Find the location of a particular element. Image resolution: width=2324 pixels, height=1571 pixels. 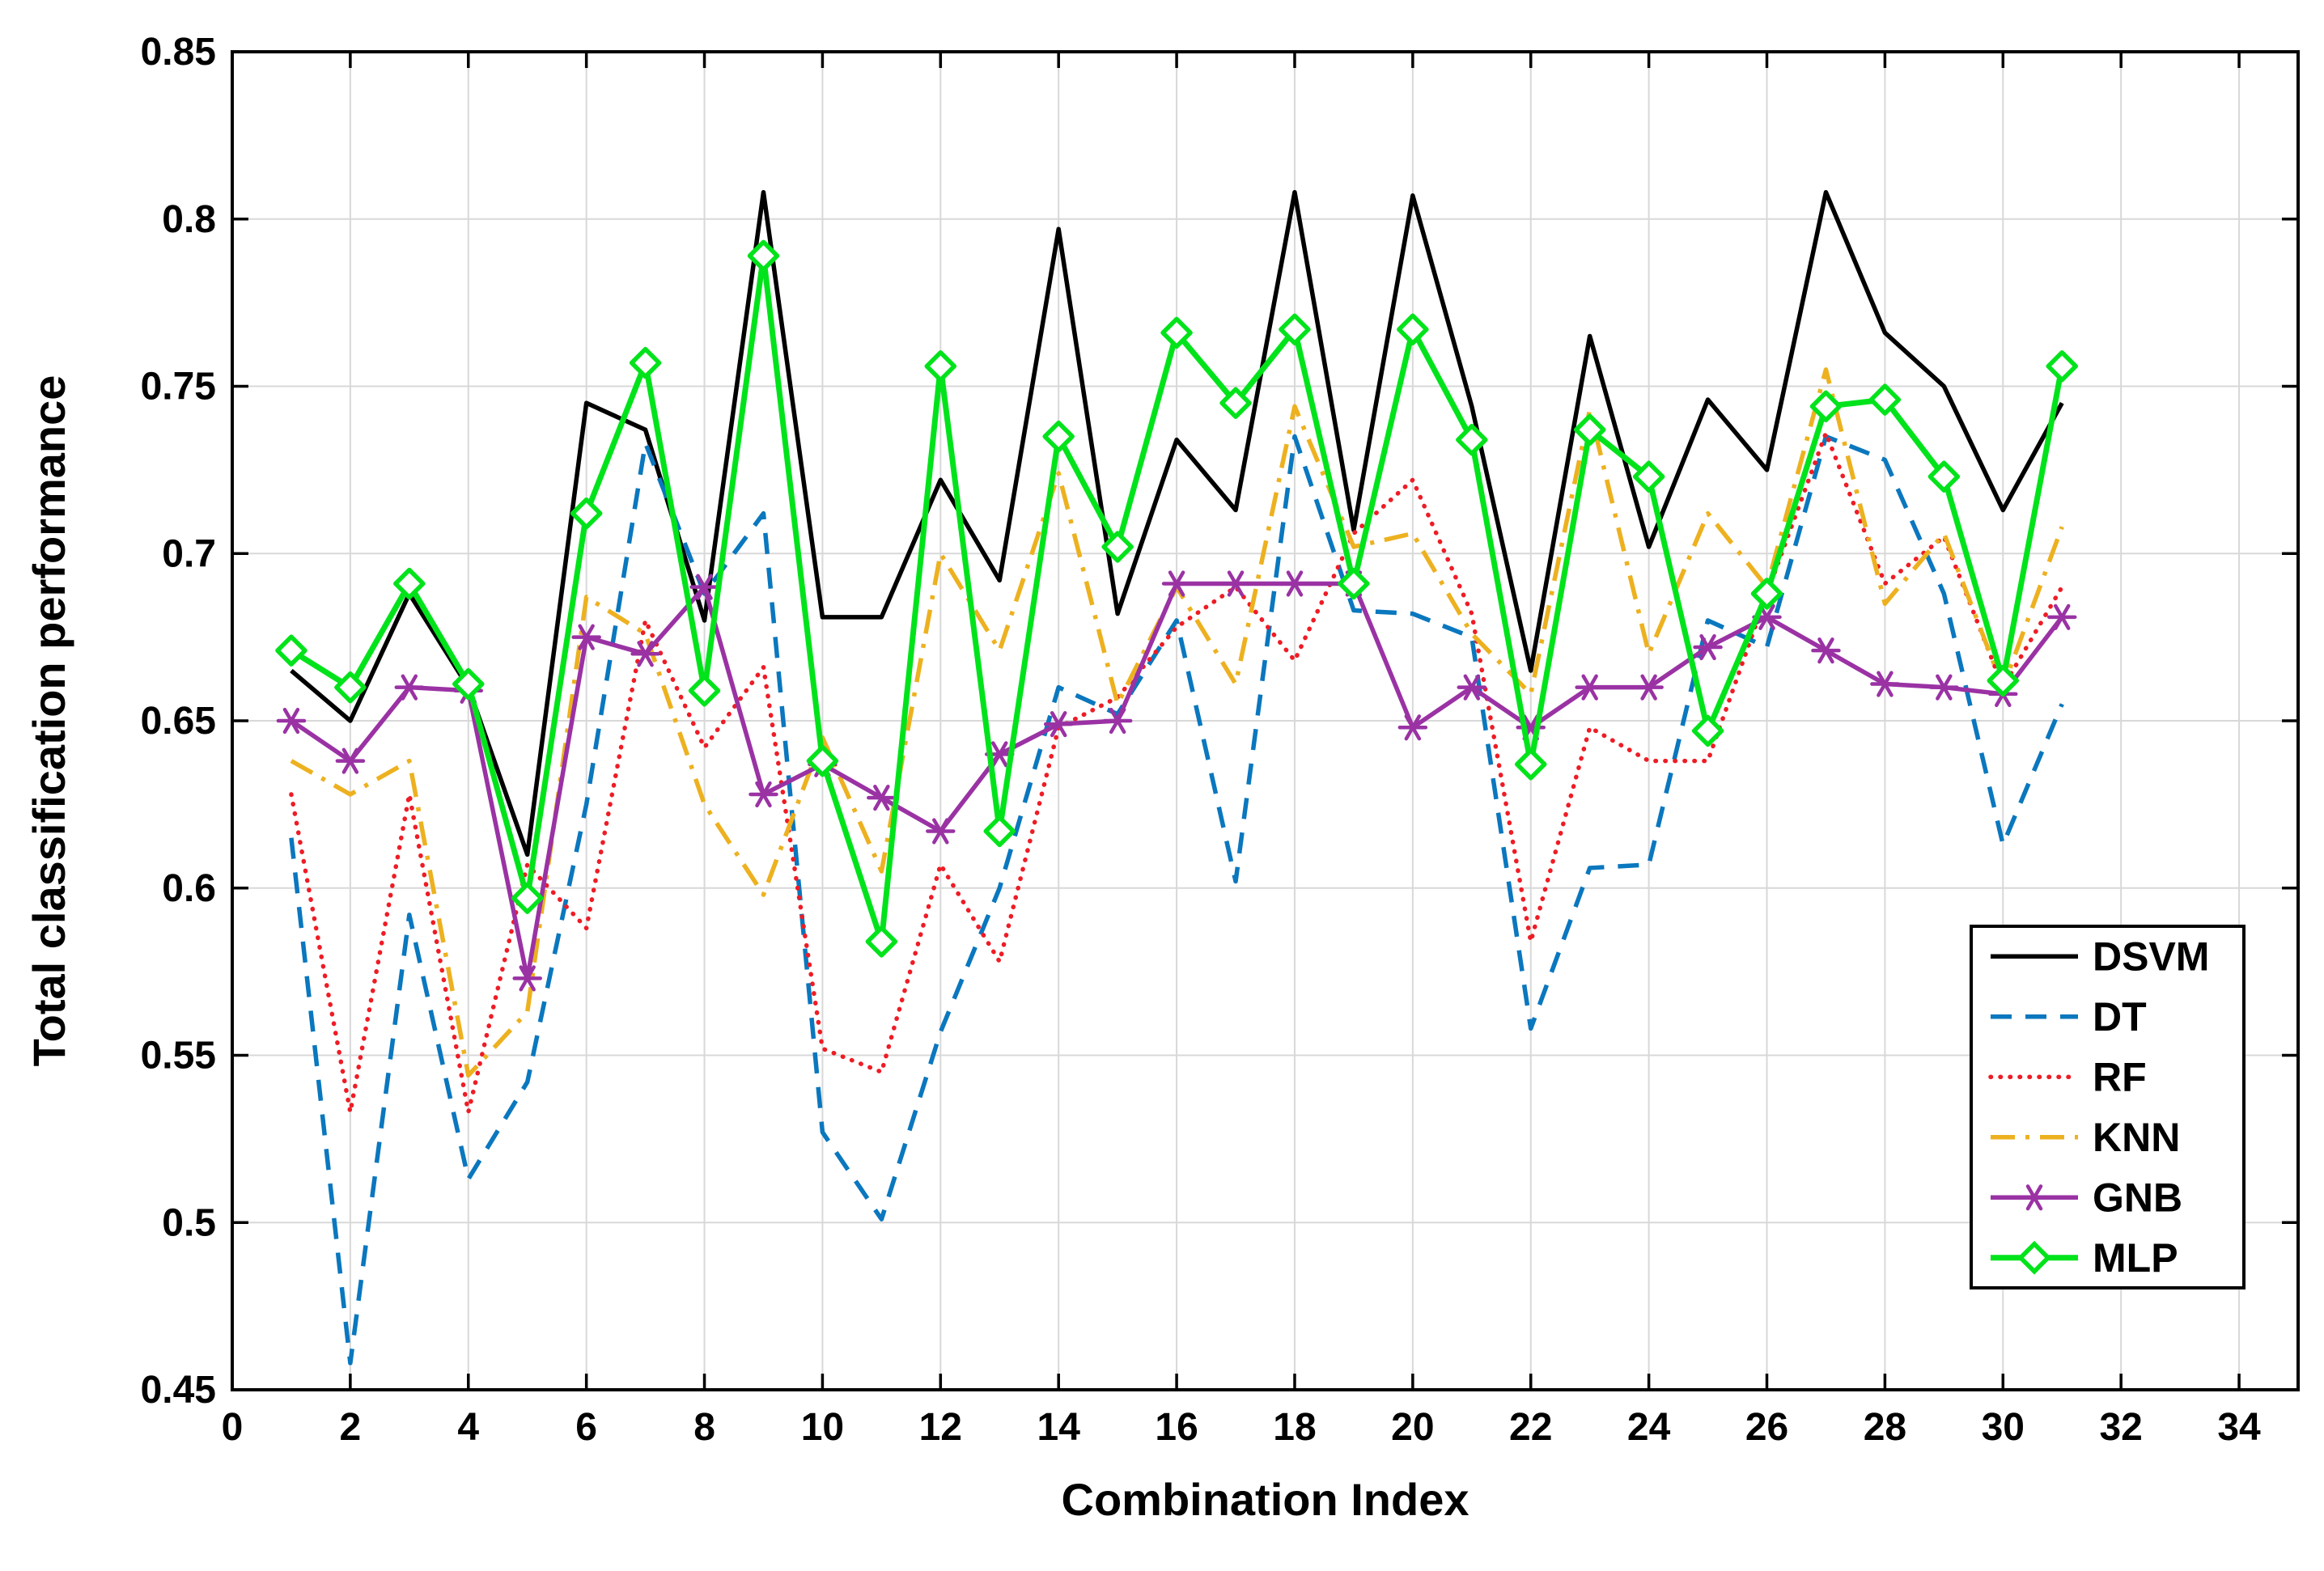

x-tick-label: 14 is located at coordinates (1059, 1427).